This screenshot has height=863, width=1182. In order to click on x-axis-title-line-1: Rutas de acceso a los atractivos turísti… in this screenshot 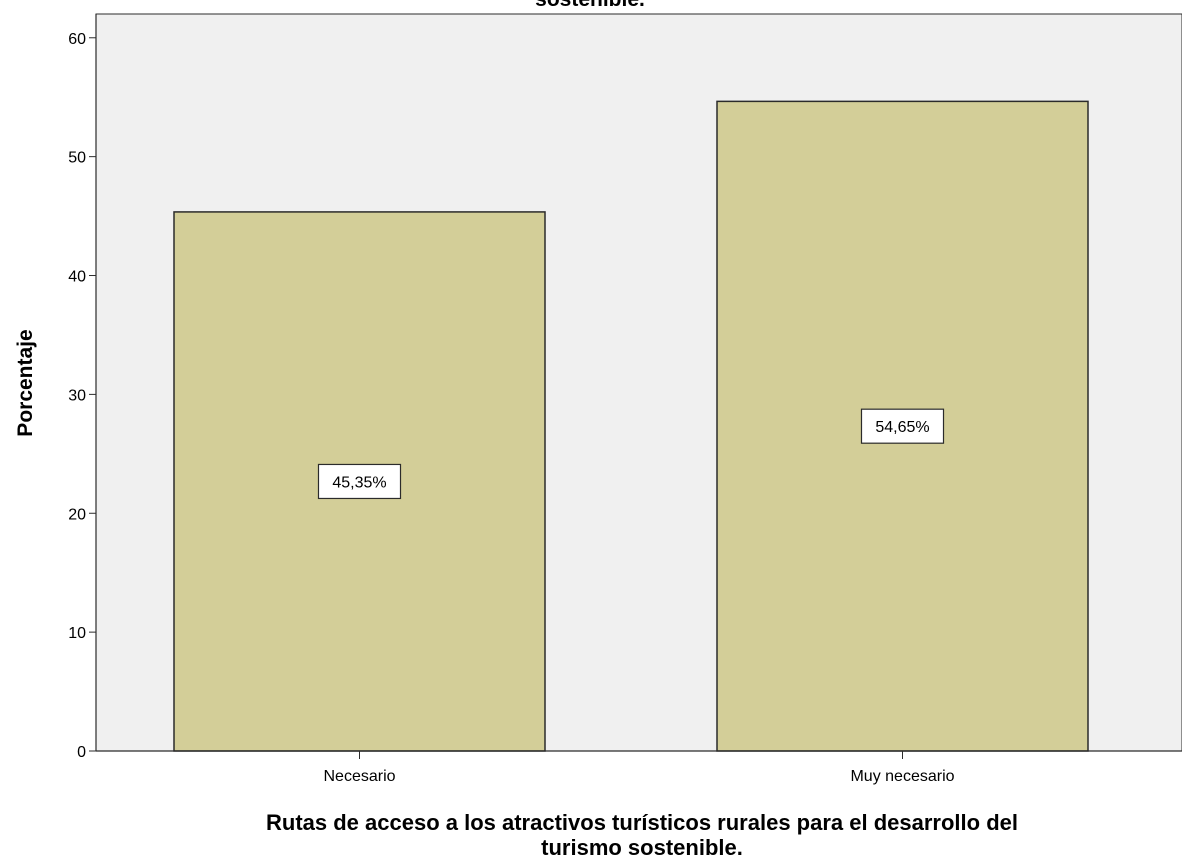, I will do `click(642, 822)`.